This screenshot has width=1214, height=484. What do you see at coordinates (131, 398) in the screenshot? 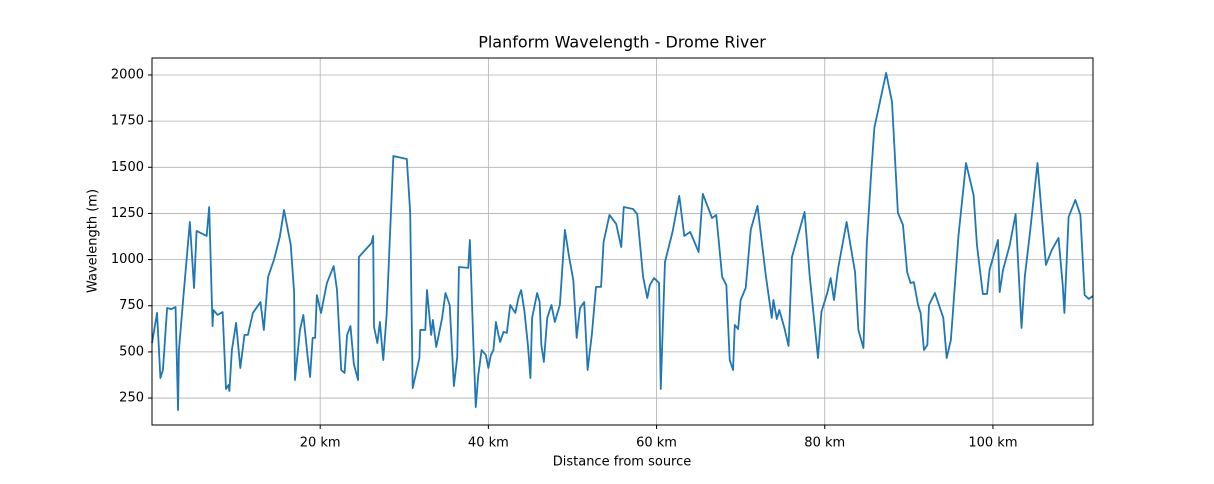
I see `y-tick-label: 250` at bounding box center [131, 398].